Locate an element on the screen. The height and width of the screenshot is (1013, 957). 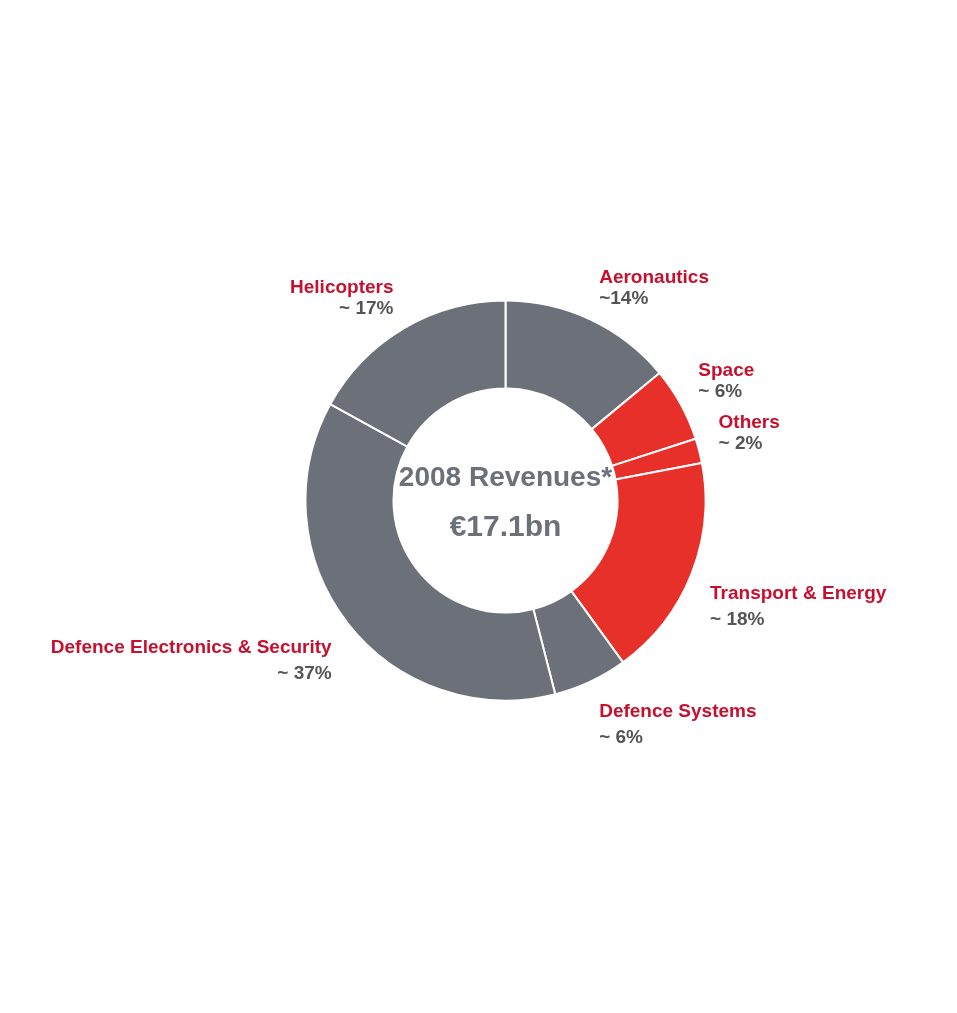
data-label: ~ 2% is located at coordinates (740, 442).